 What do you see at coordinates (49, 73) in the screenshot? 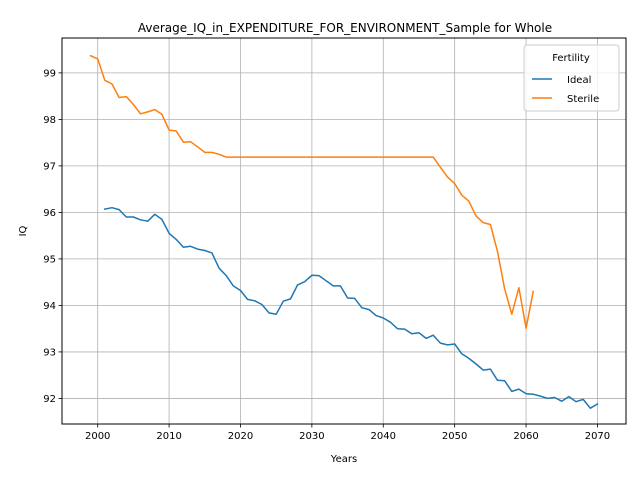
I see `y-tick-label: 99` at bounding box center [49, 73].